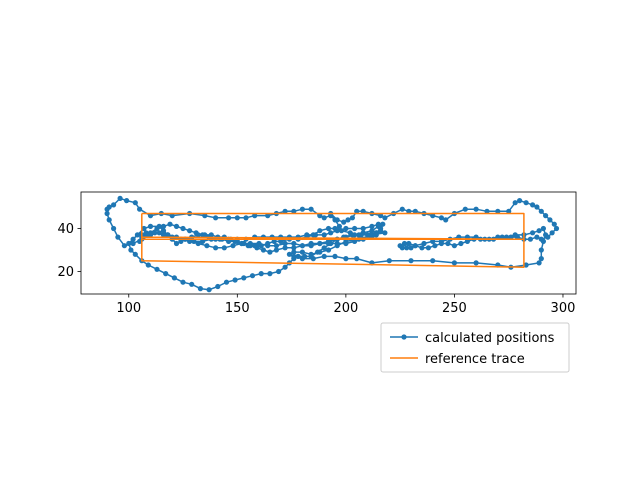  Describe the element at coordinates (65, 272) in the screenshot. I see `y-tick-label: 20` at that location.